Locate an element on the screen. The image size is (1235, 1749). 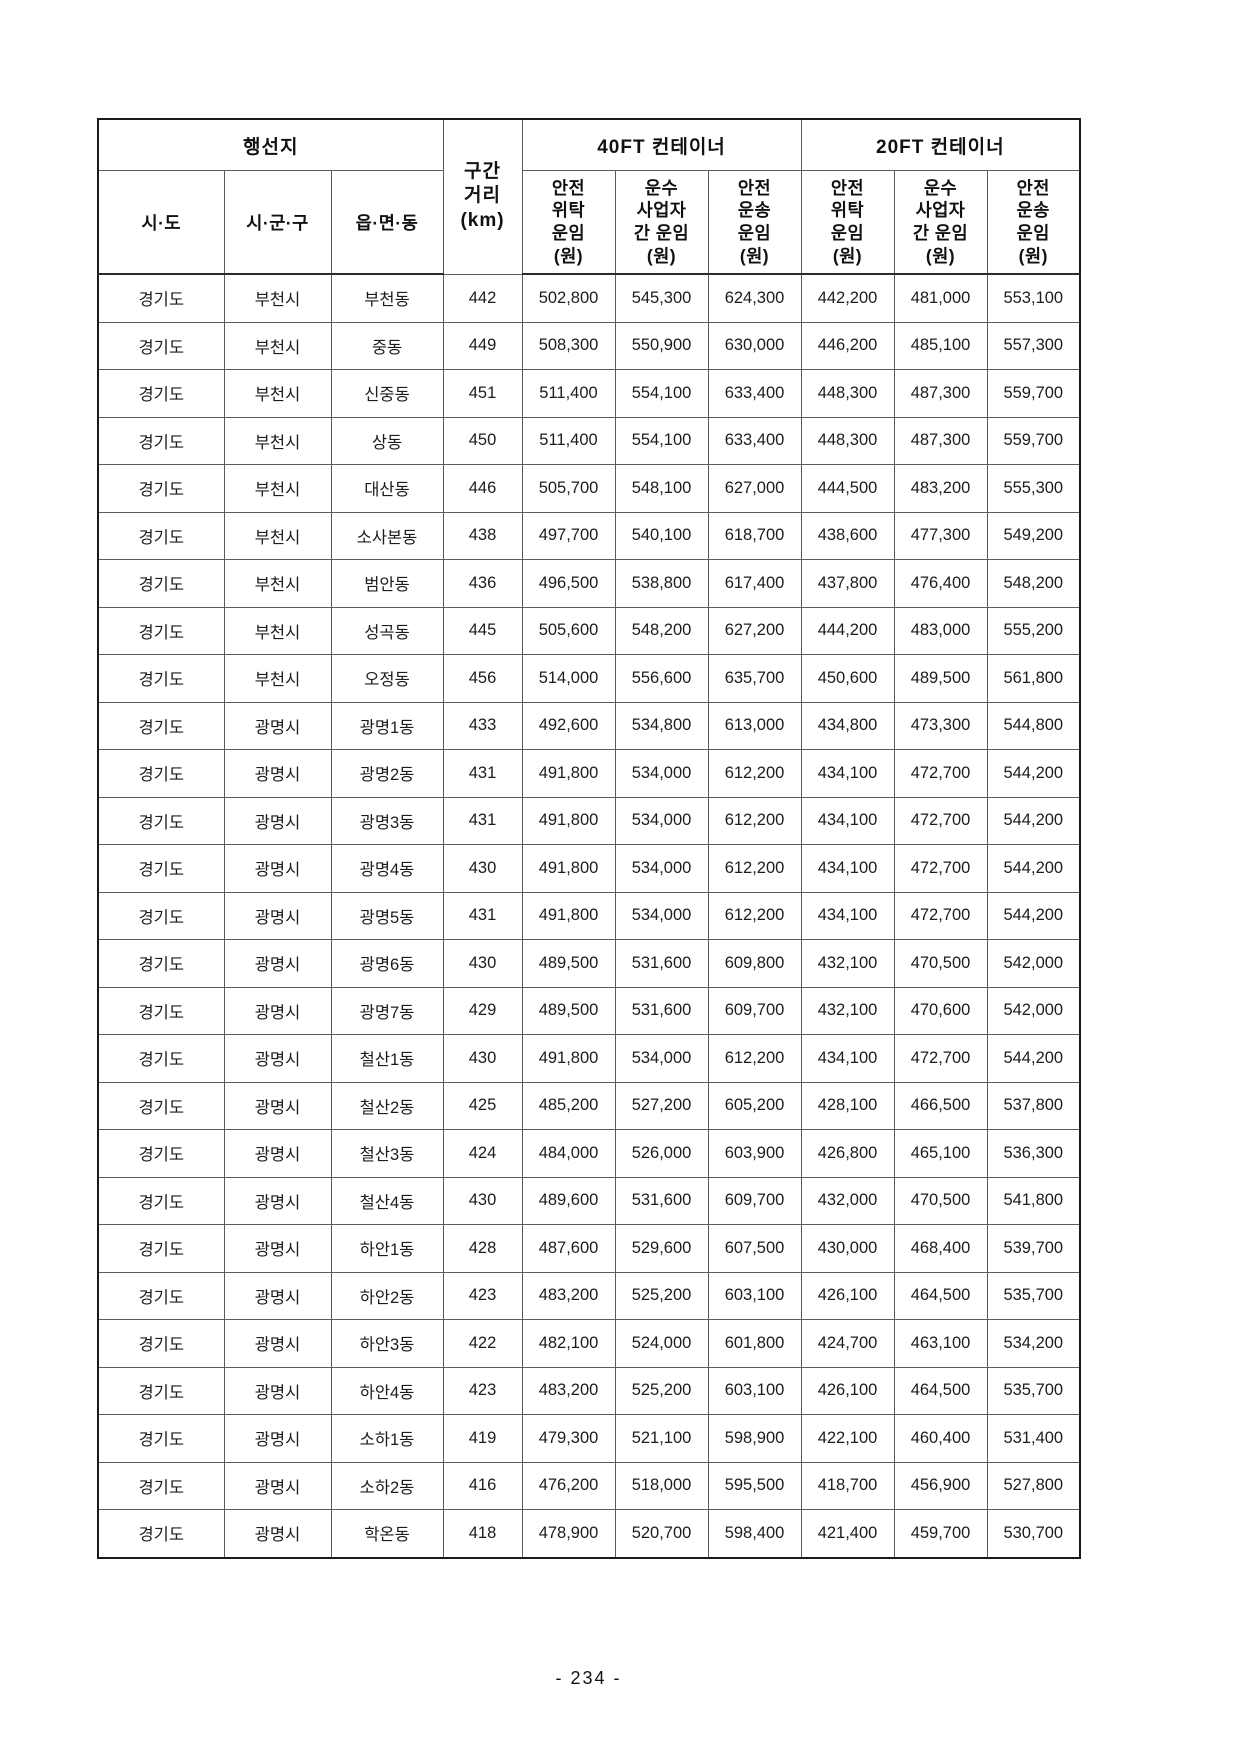
cell-20ft-carrier-mutual-fare: 487,300 is located at coordinates (940, 440).